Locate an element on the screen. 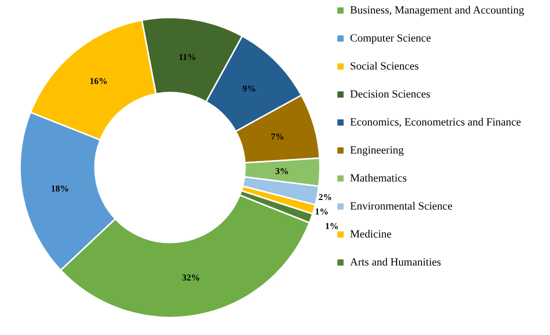  legend-label: Computer Science is located at coordinates (391, 38).